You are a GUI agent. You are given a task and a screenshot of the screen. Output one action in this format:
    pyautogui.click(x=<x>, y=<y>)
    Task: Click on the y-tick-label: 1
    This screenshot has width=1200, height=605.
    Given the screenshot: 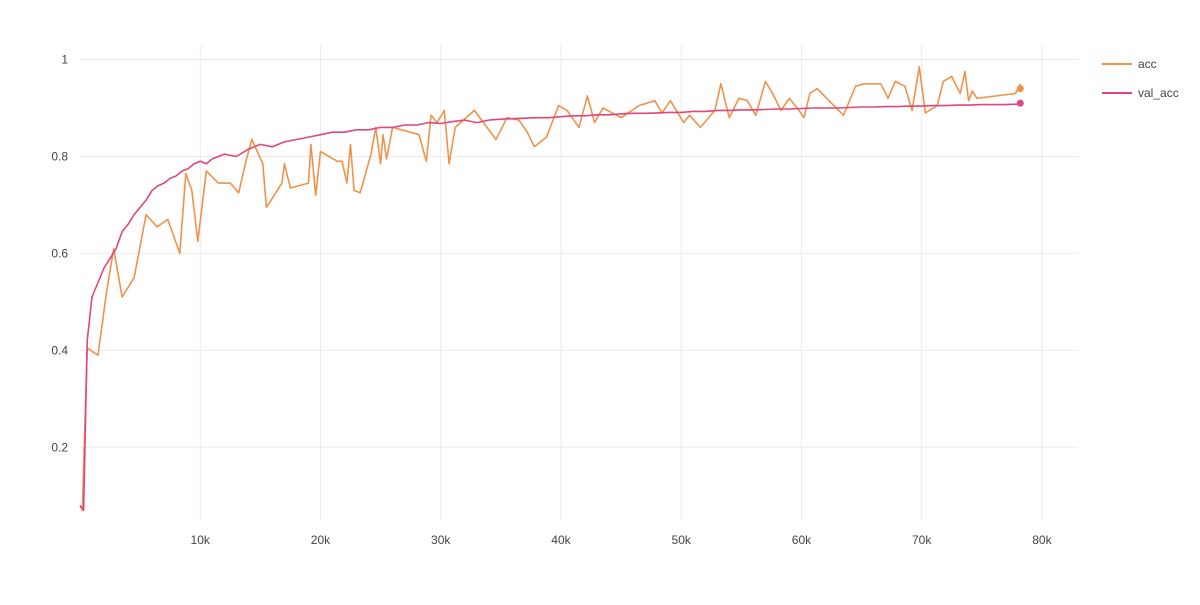 What is the action you would take?
    pyautogui.click(x=64, y=60)
    